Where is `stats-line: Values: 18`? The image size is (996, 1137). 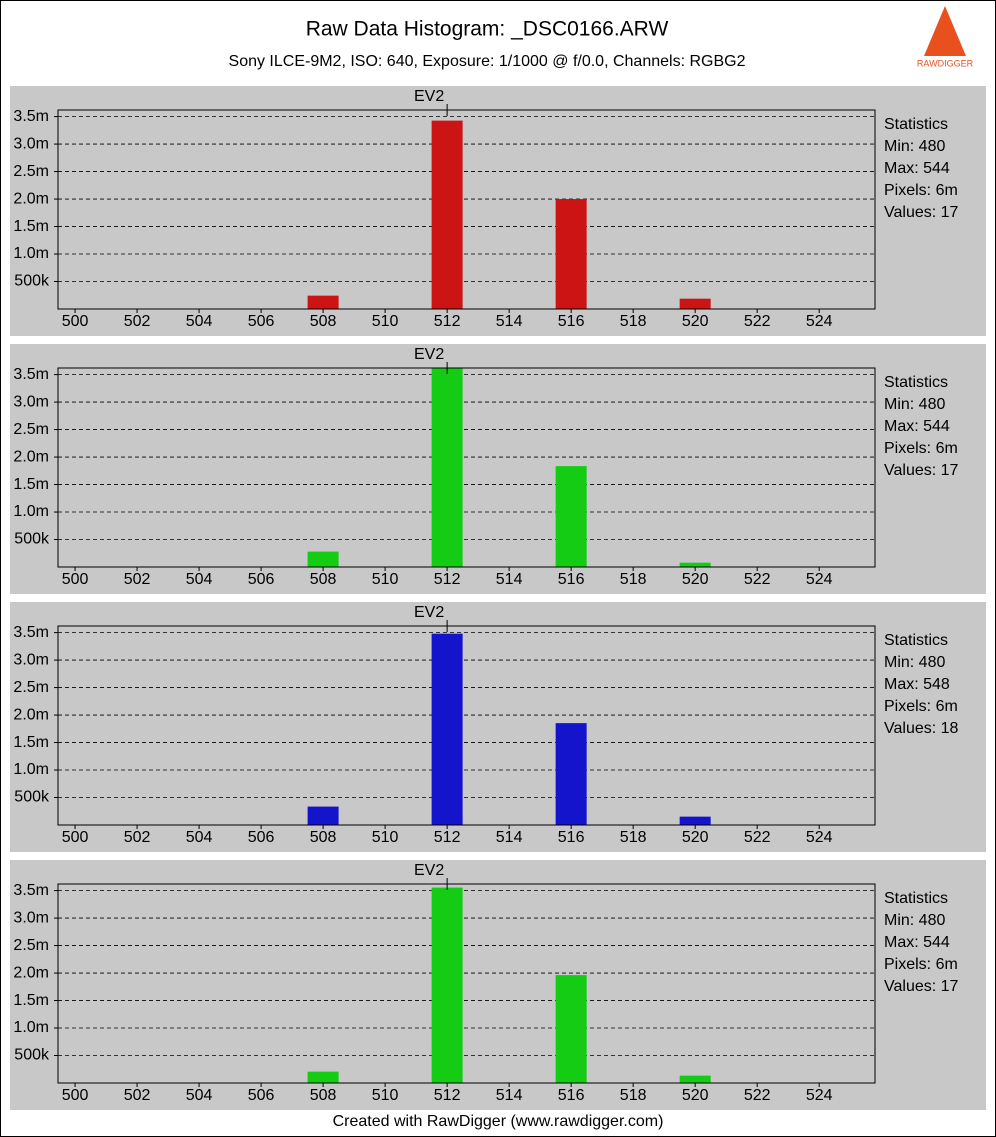
stats-line: Values: 18 is located at coordinates (921, 728).